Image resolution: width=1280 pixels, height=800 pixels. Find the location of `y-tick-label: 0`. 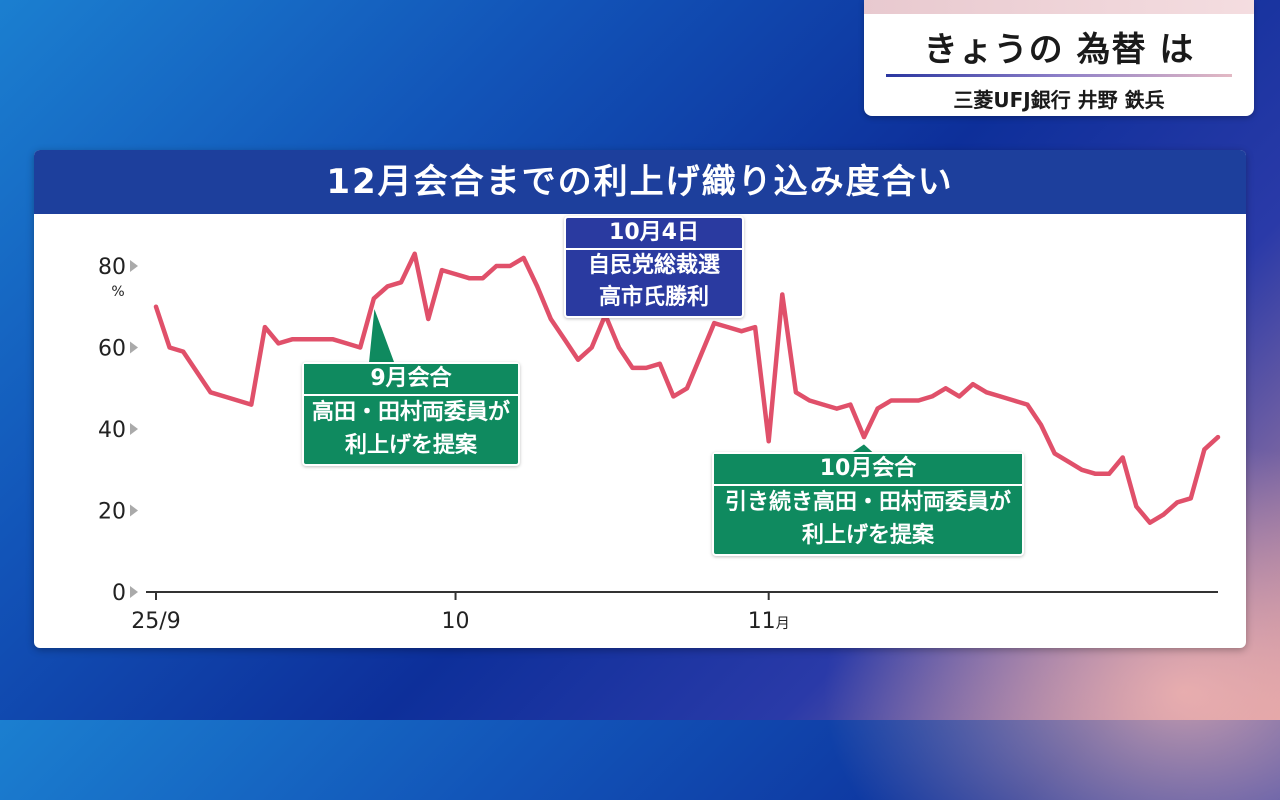

y-tick-label: 0 is located at coordinates (119, 593).